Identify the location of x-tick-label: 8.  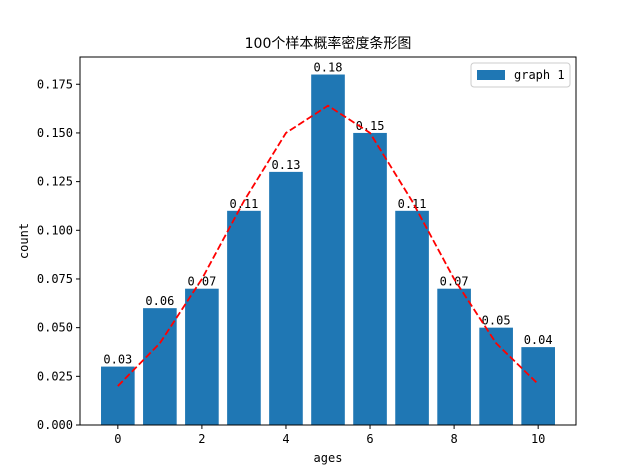
(453, 439).